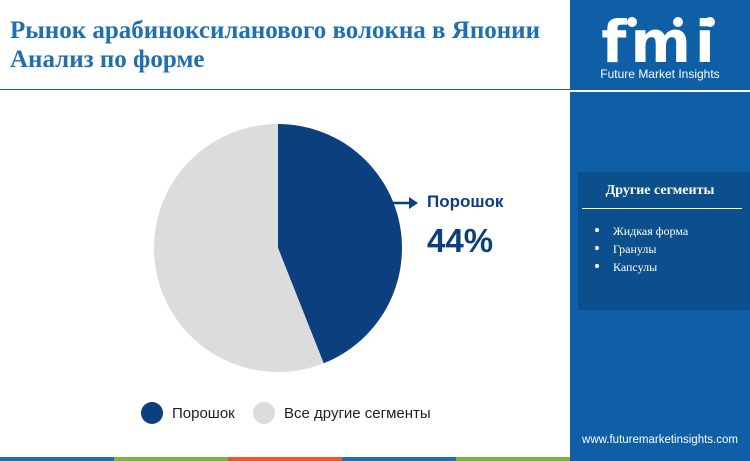 This screenshot has width=750, height=461. Describe the element at coordinates (660, 91) in the screenshot. I see `sidebar-divider` at that location.